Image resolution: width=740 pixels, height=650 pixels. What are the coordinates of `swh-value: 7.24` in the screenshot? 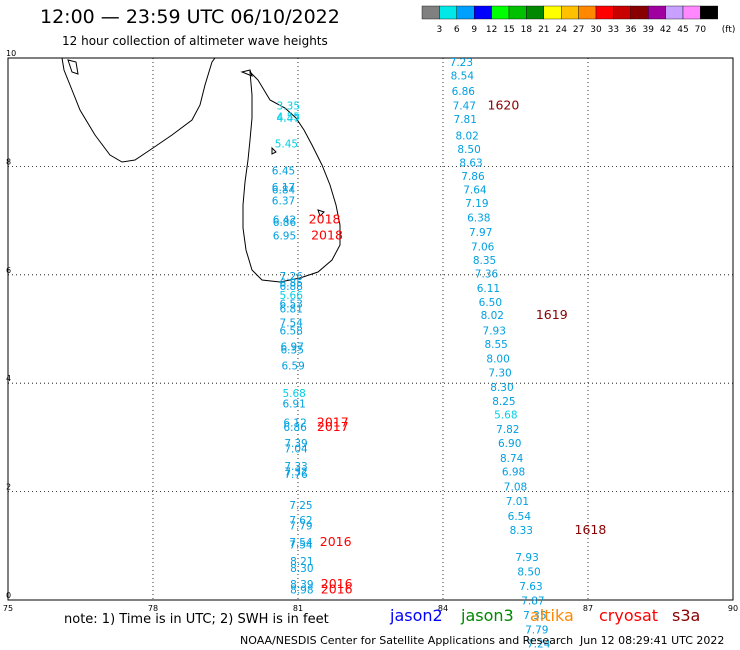 It's located at (539, 644).